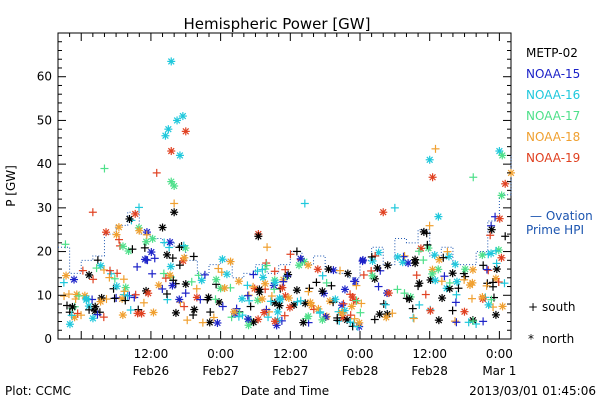 This screenshot has width=600, height=400. I want to click on y-axis-label: P [GW], so click(11, 186).